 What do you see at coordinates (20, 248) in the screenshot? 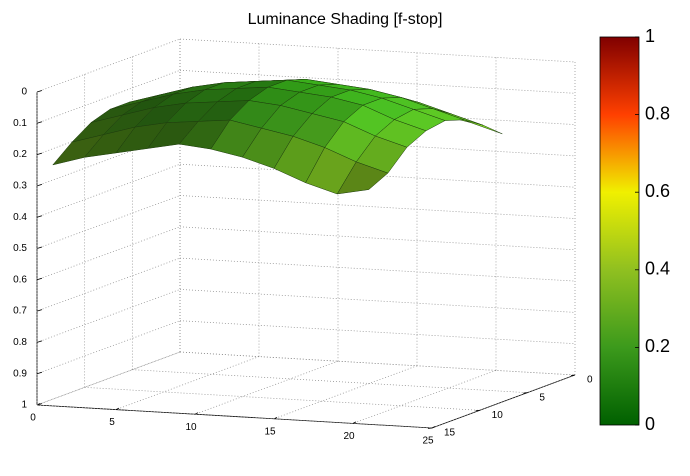
I see `z-tick-label: 0.5` at bounding box center [20, 248].